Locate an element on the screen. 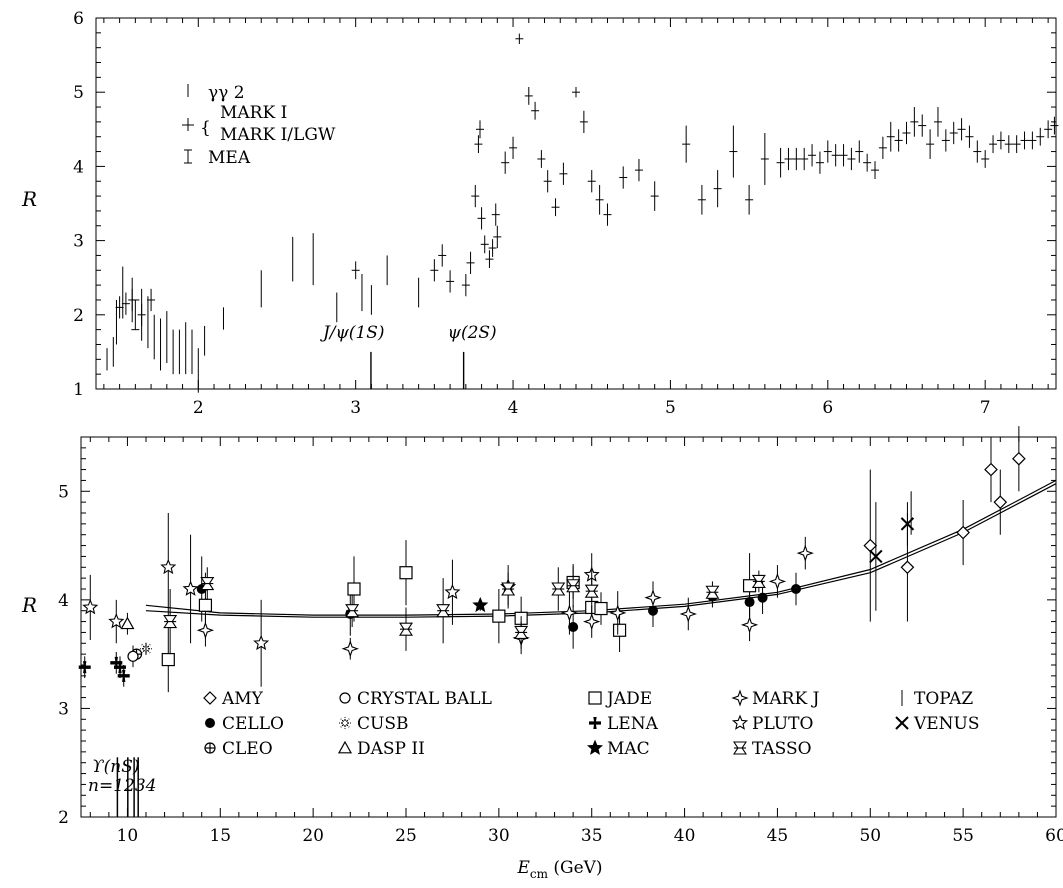  theory-curve-lower is located at coordinates (601, 550).